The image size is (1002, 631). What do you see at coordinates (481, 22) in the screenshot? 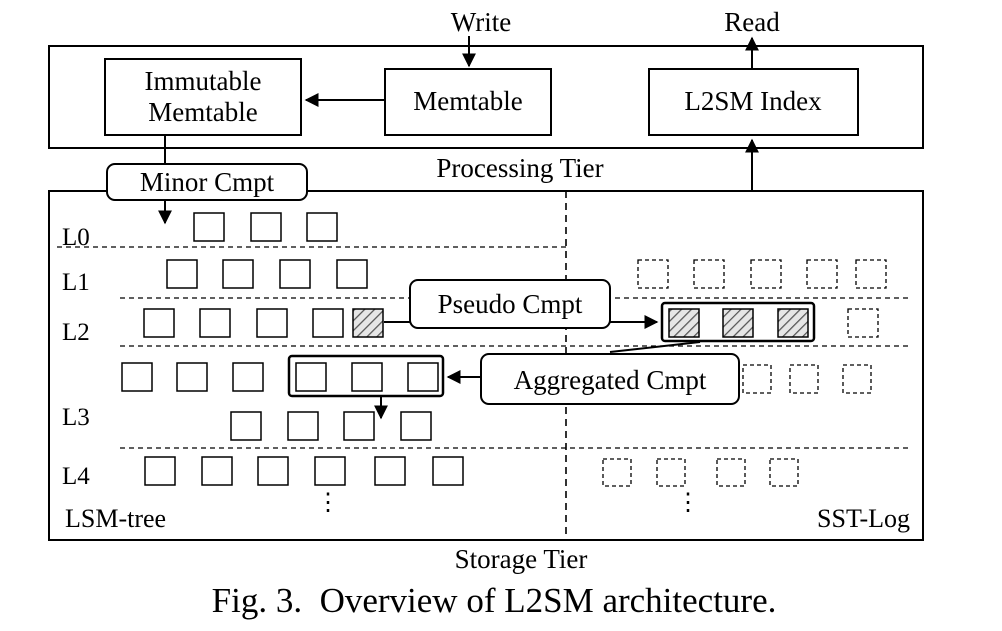
I see `write-label: Write` at bounding box center [481, 22].